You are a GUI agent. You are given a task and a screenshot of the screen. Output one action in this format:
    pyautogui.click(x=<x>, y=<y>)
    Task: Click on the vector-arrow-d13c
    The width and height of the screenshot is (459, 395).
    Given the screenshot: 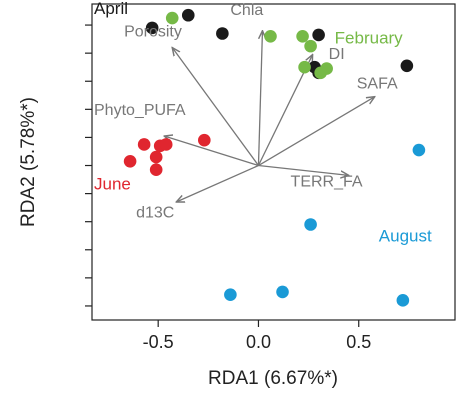 What is the action you would take?
    pyautogui.click(x=217, y=183)
    